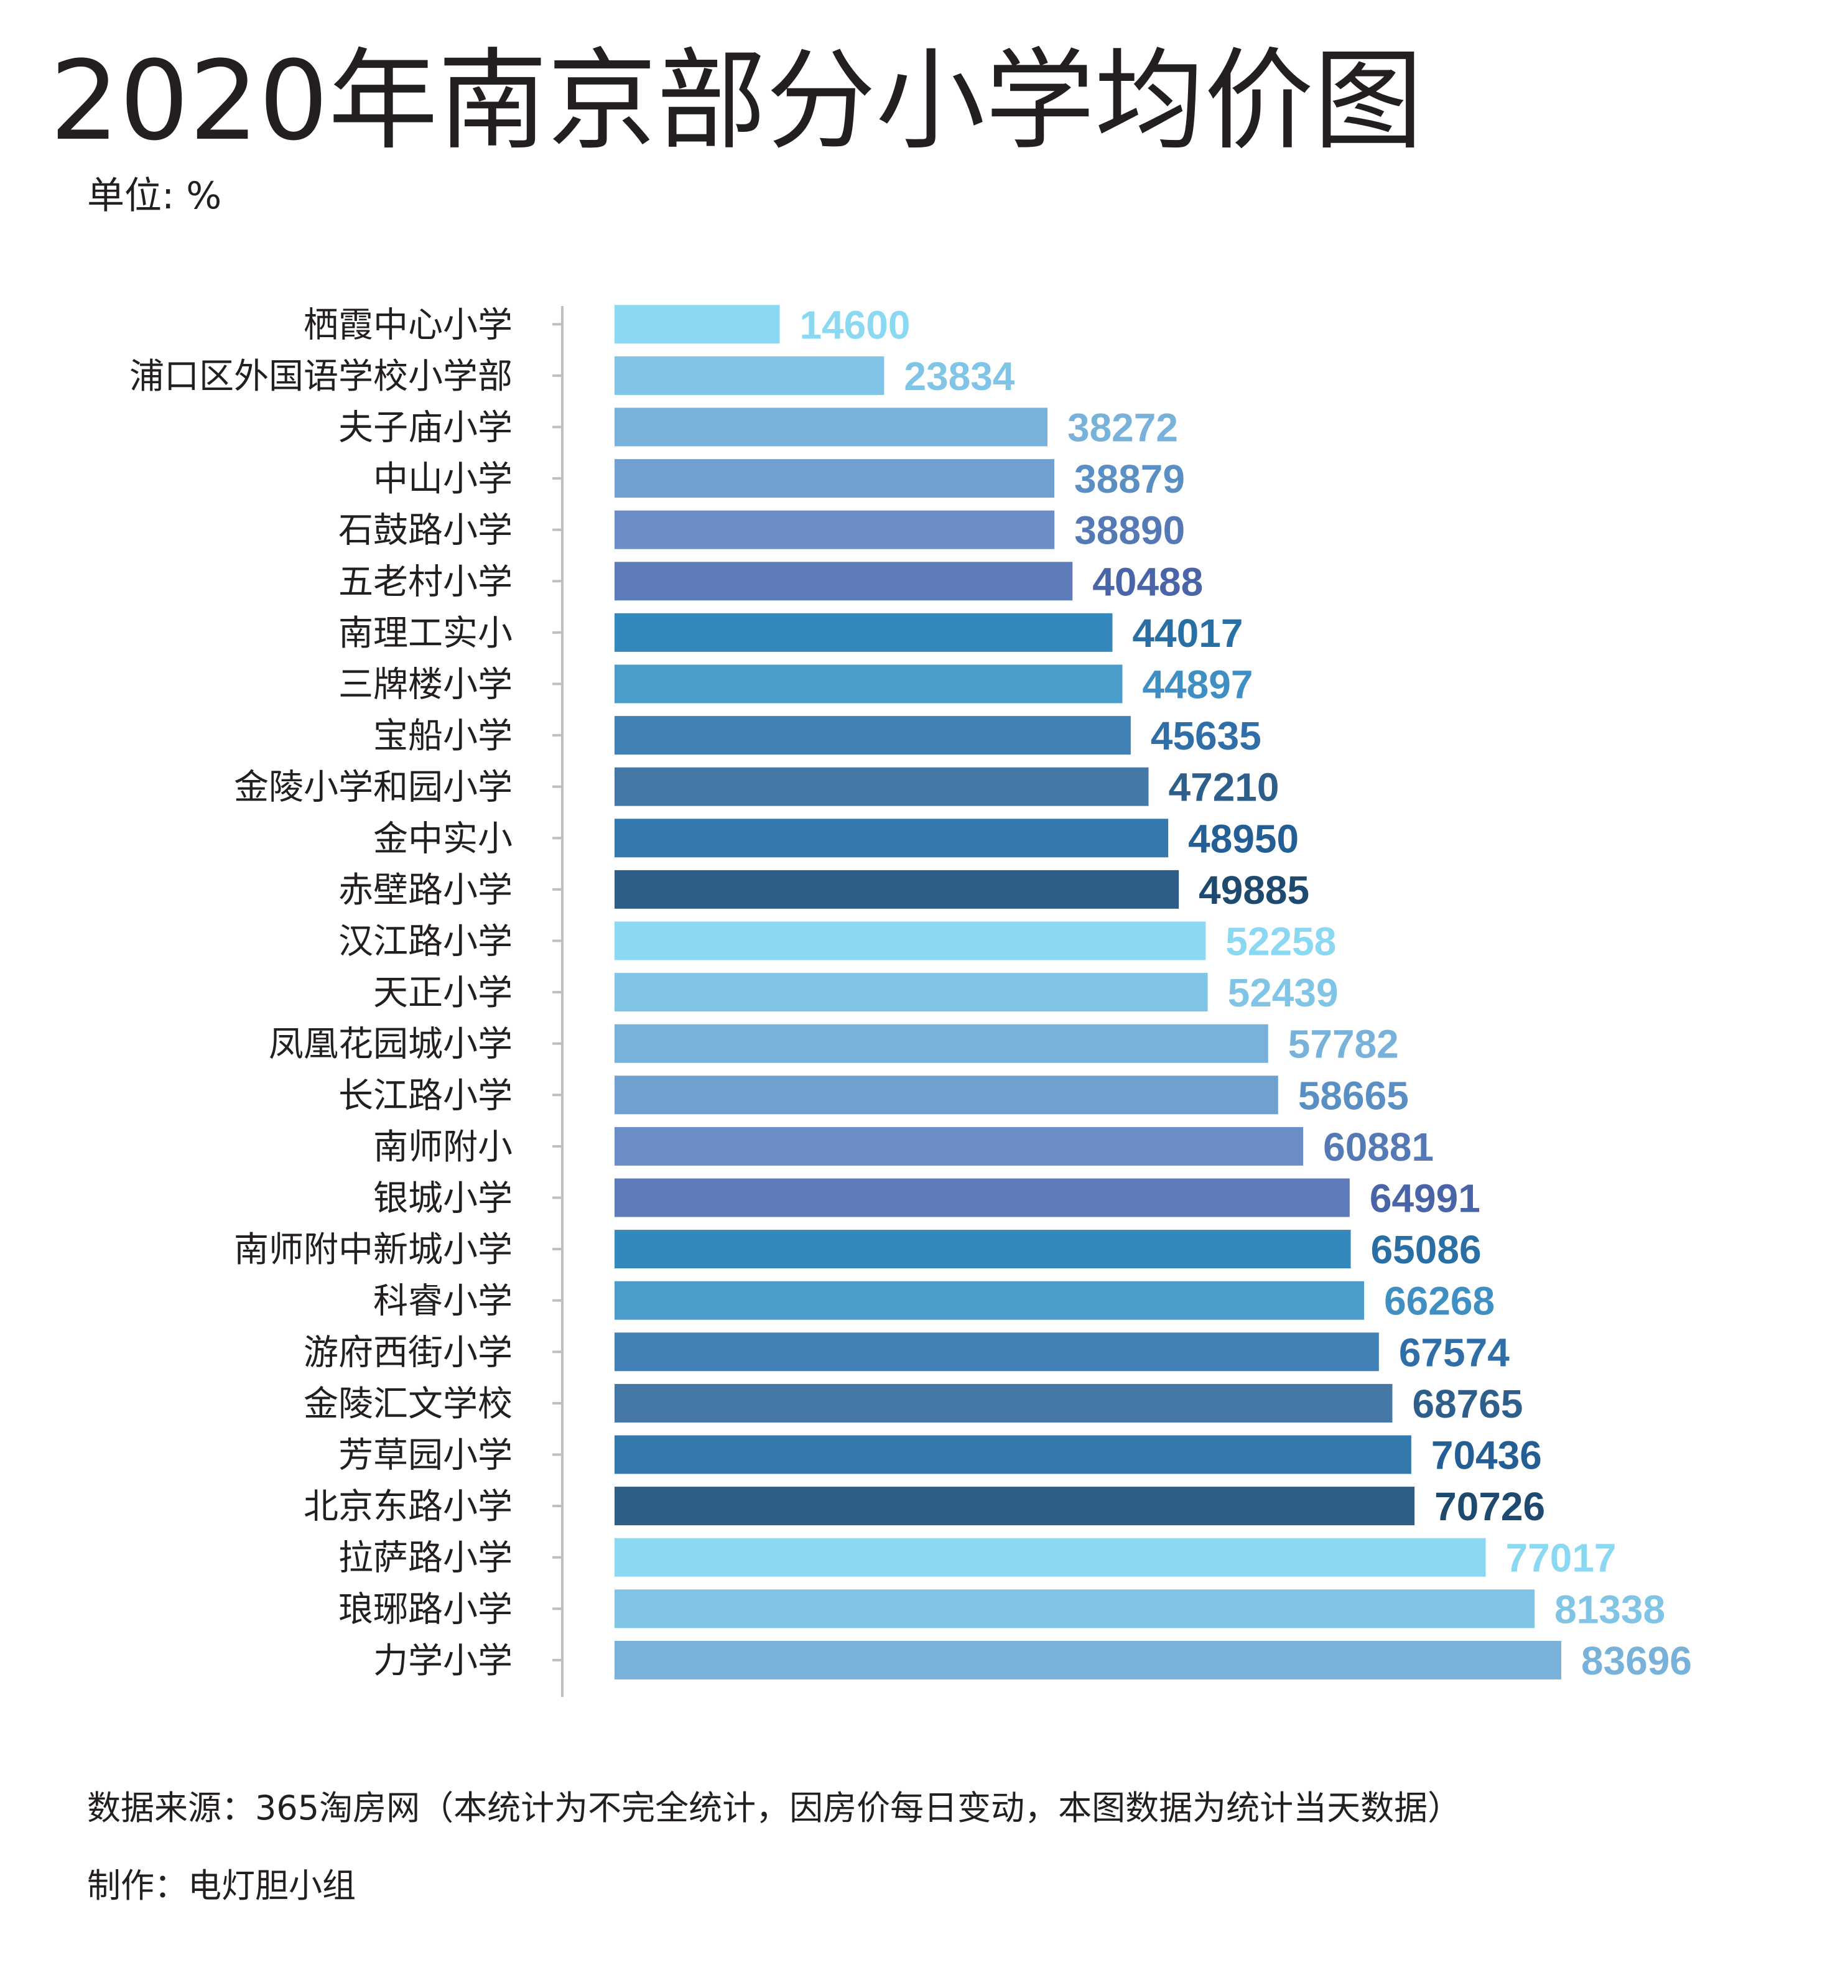 Image resolution: width=1848 pixels, height=1988 pixels. What do you see at coordinates (1426, 1249) in the screenshot?
I see `data-label: 65086` at bounding box center [1426, 1249].